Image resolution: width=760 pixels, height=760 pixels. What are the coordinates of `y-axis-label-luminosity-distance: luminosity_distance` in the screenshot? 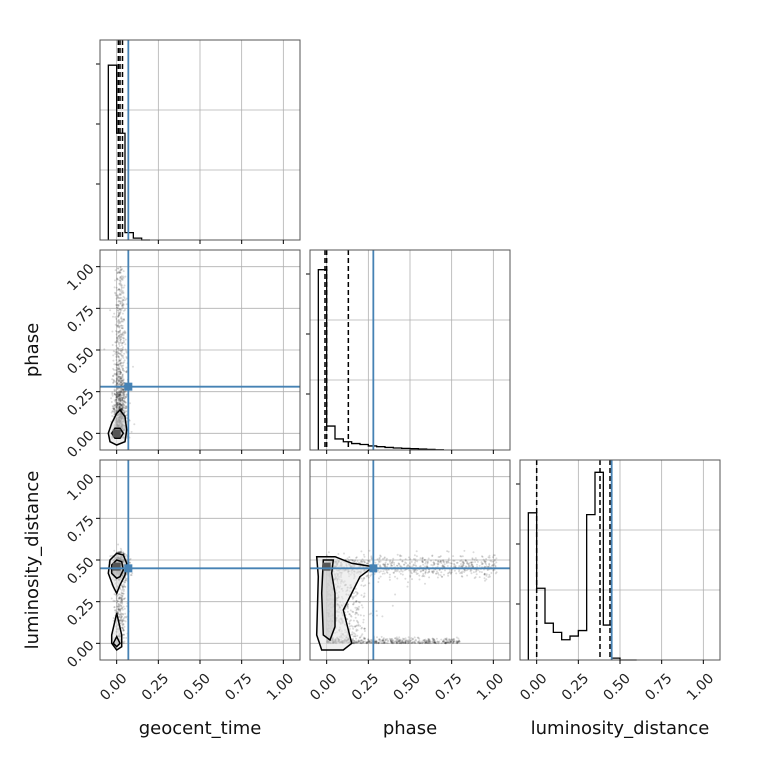 It's located at (32, 560).